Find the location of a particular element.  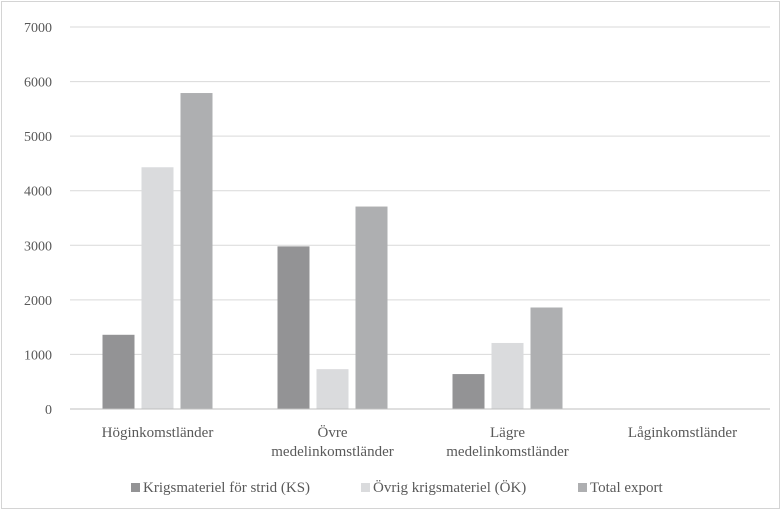

legend-label: Total export is located at coordinates (627, 488).